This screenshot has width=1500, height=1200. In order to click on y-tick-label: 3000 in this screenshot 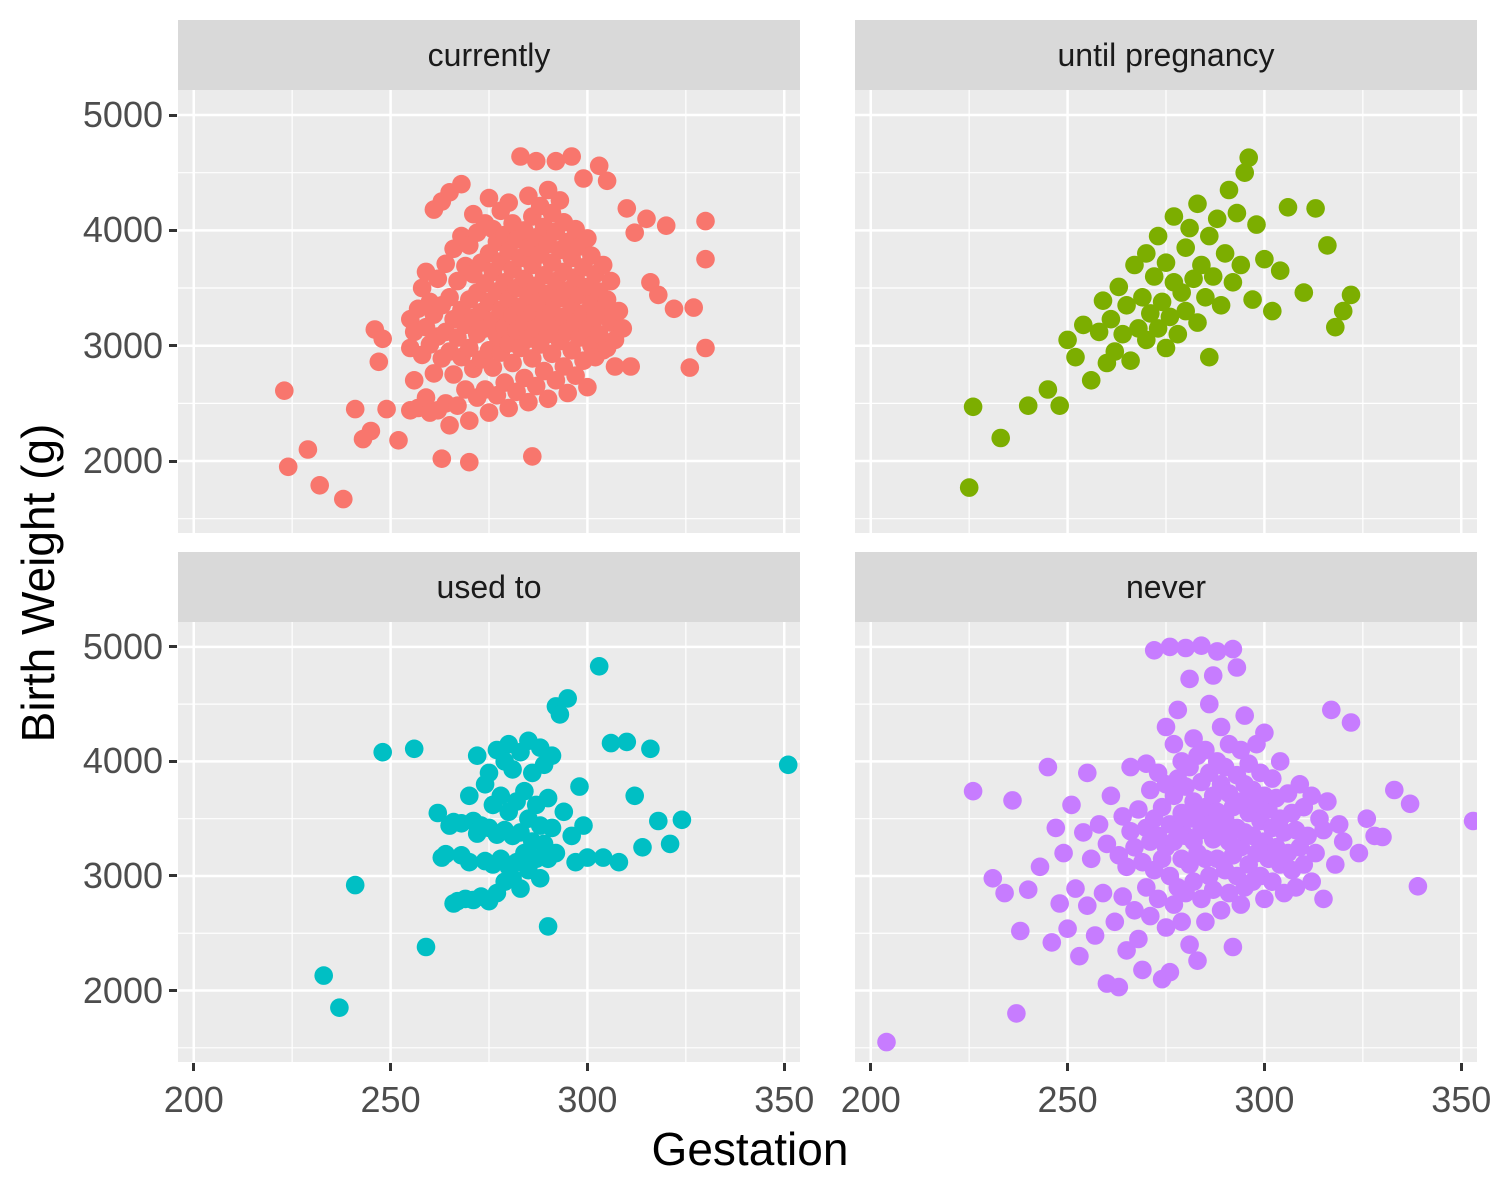, I will do `click(122, 345)`.